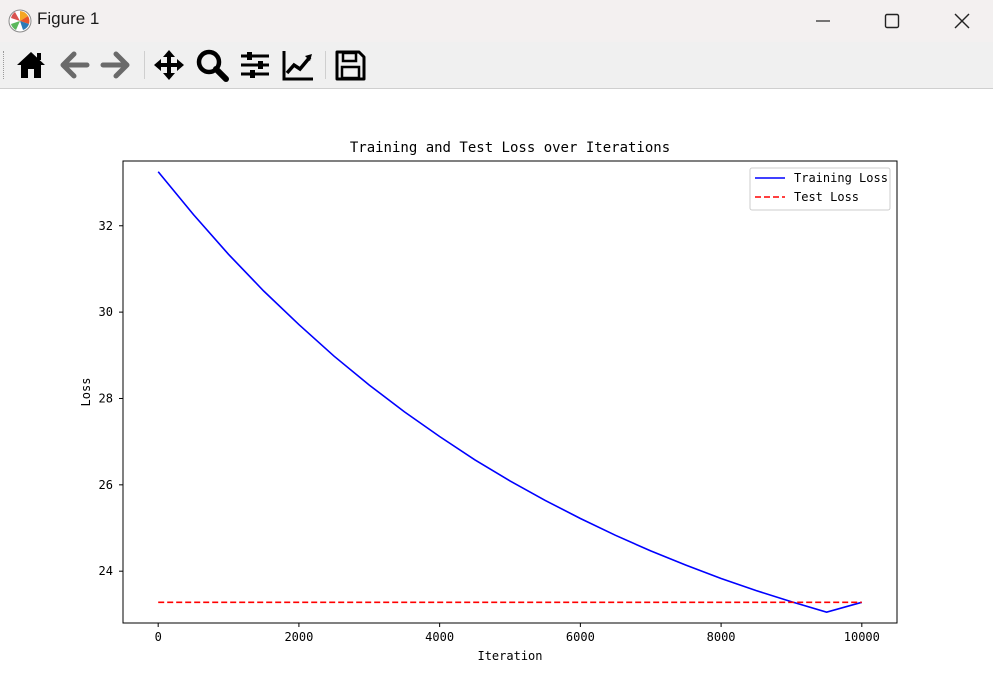  I want to click on zoom-icon, so click(212, 65).